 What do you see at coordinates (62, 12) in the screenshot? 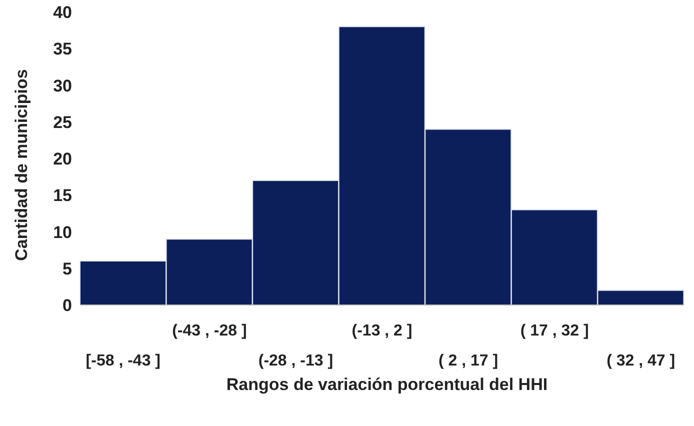
I see `y-tick-label: 40` at bounding box center [62, 12].